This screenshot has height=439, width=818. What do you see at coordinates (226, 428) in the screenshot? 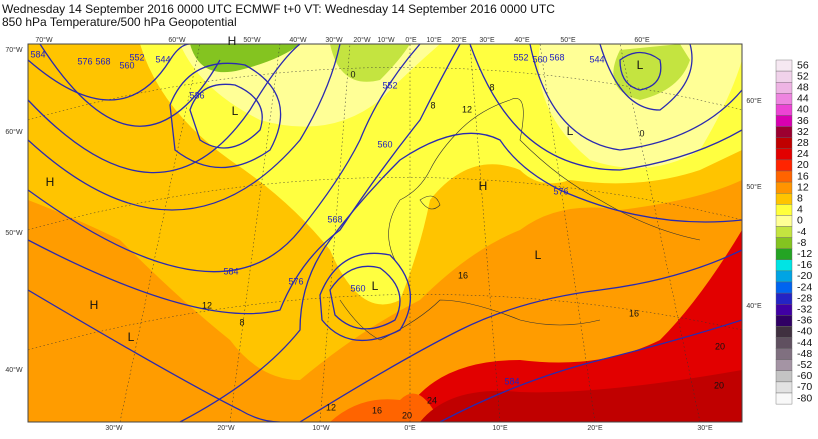
I see `bottom-longitude-label: 20°W` at bounding box center [226, 428].